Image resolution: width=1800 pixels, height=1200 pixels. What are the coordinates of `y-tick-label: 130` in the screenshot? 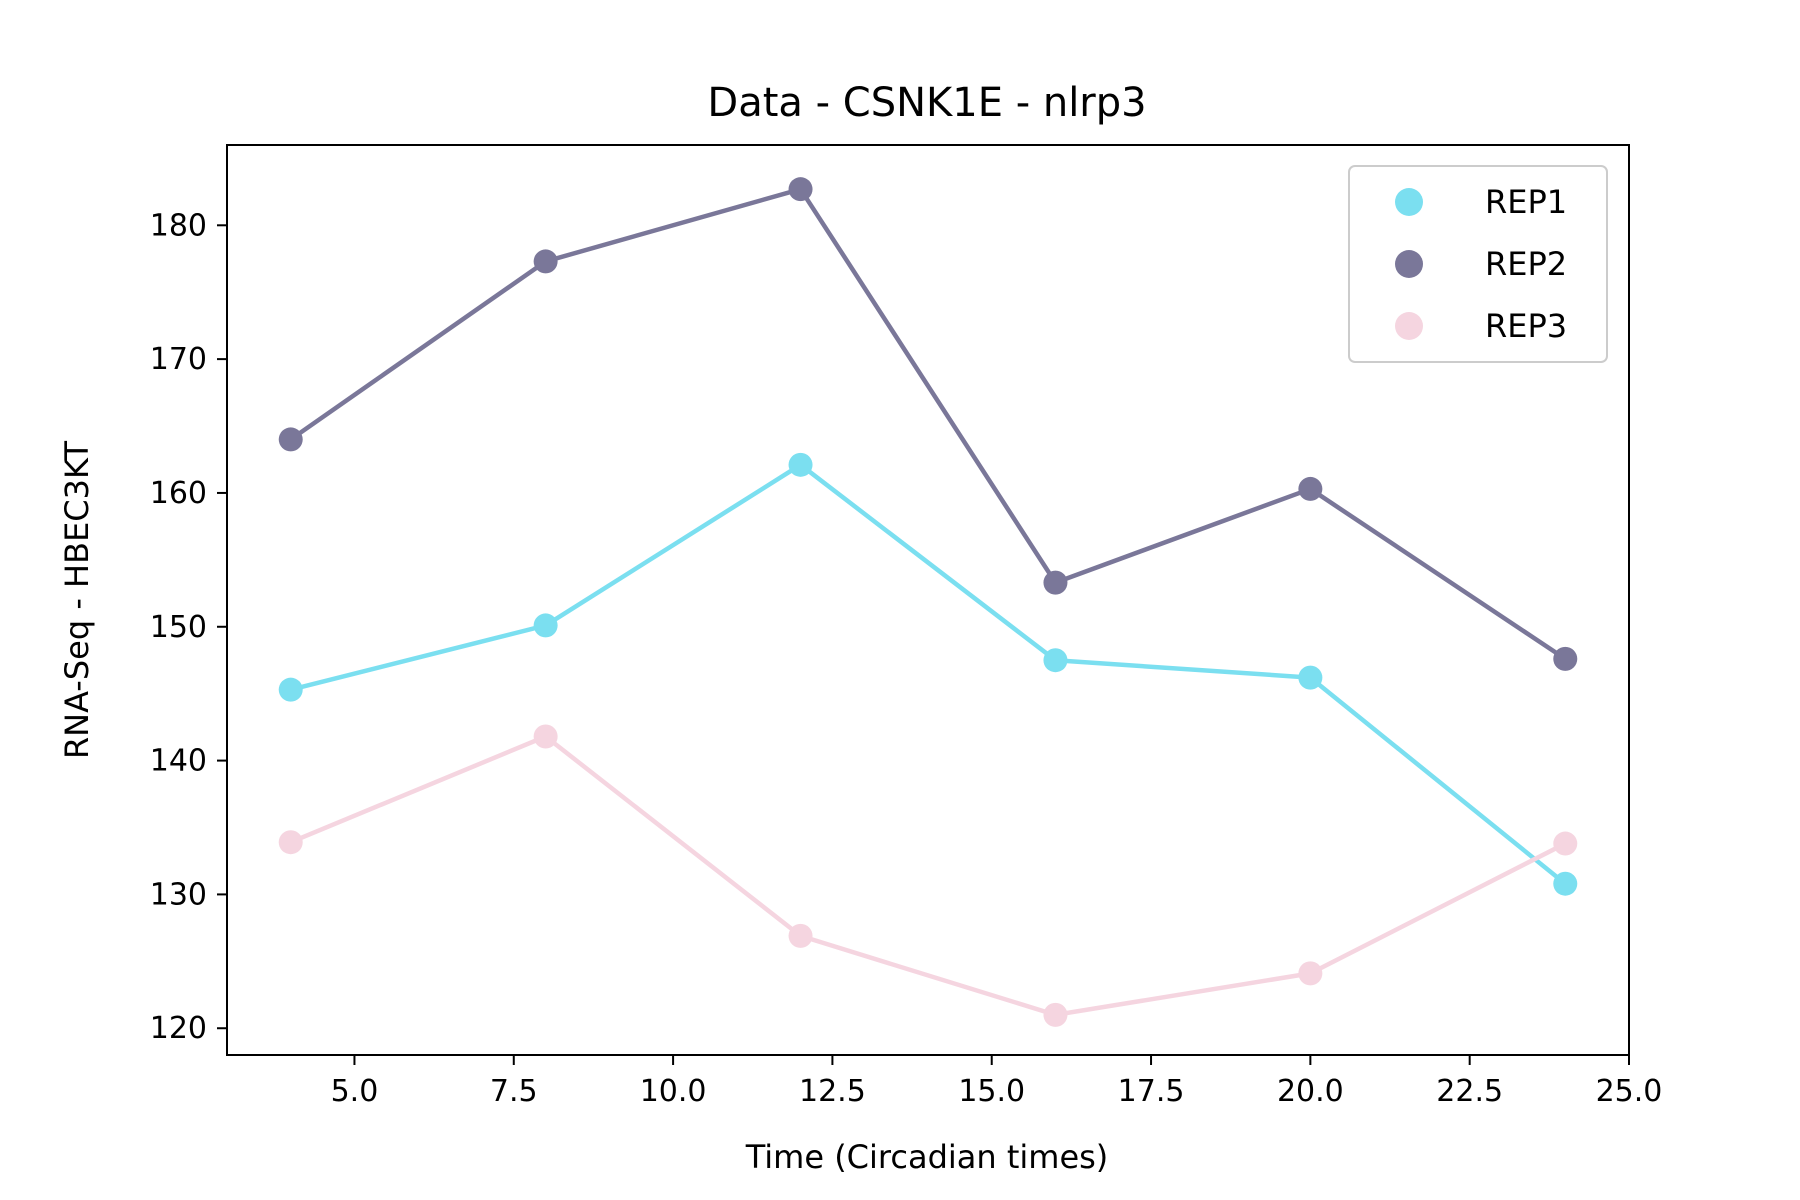 It's located at (178, 894).